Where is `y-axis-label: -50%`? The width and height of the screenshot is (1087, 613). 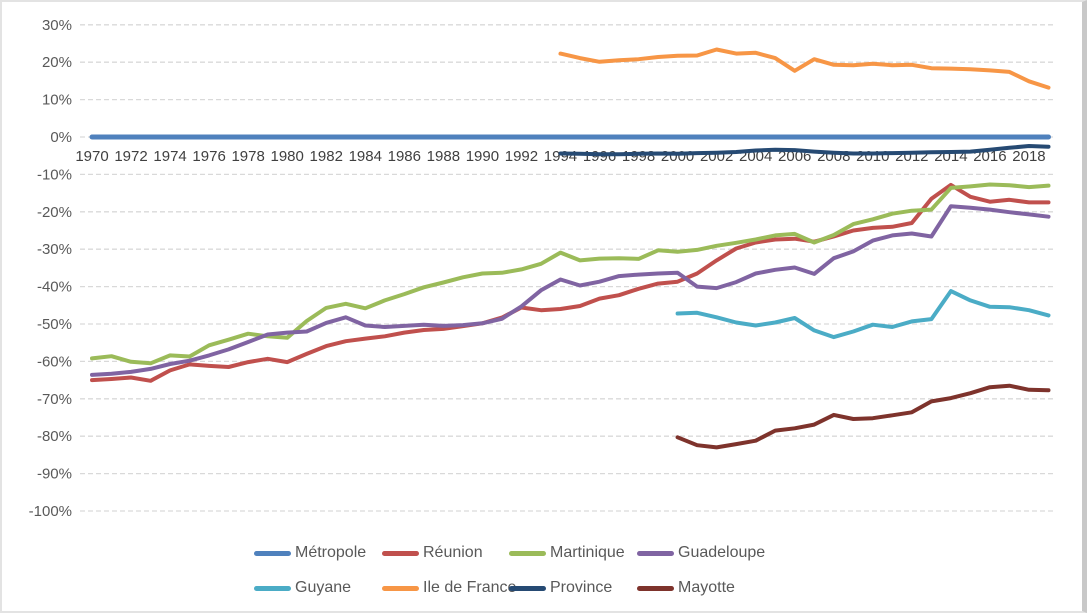
y-axis-label: -50% is located at coordinates (54, 324).